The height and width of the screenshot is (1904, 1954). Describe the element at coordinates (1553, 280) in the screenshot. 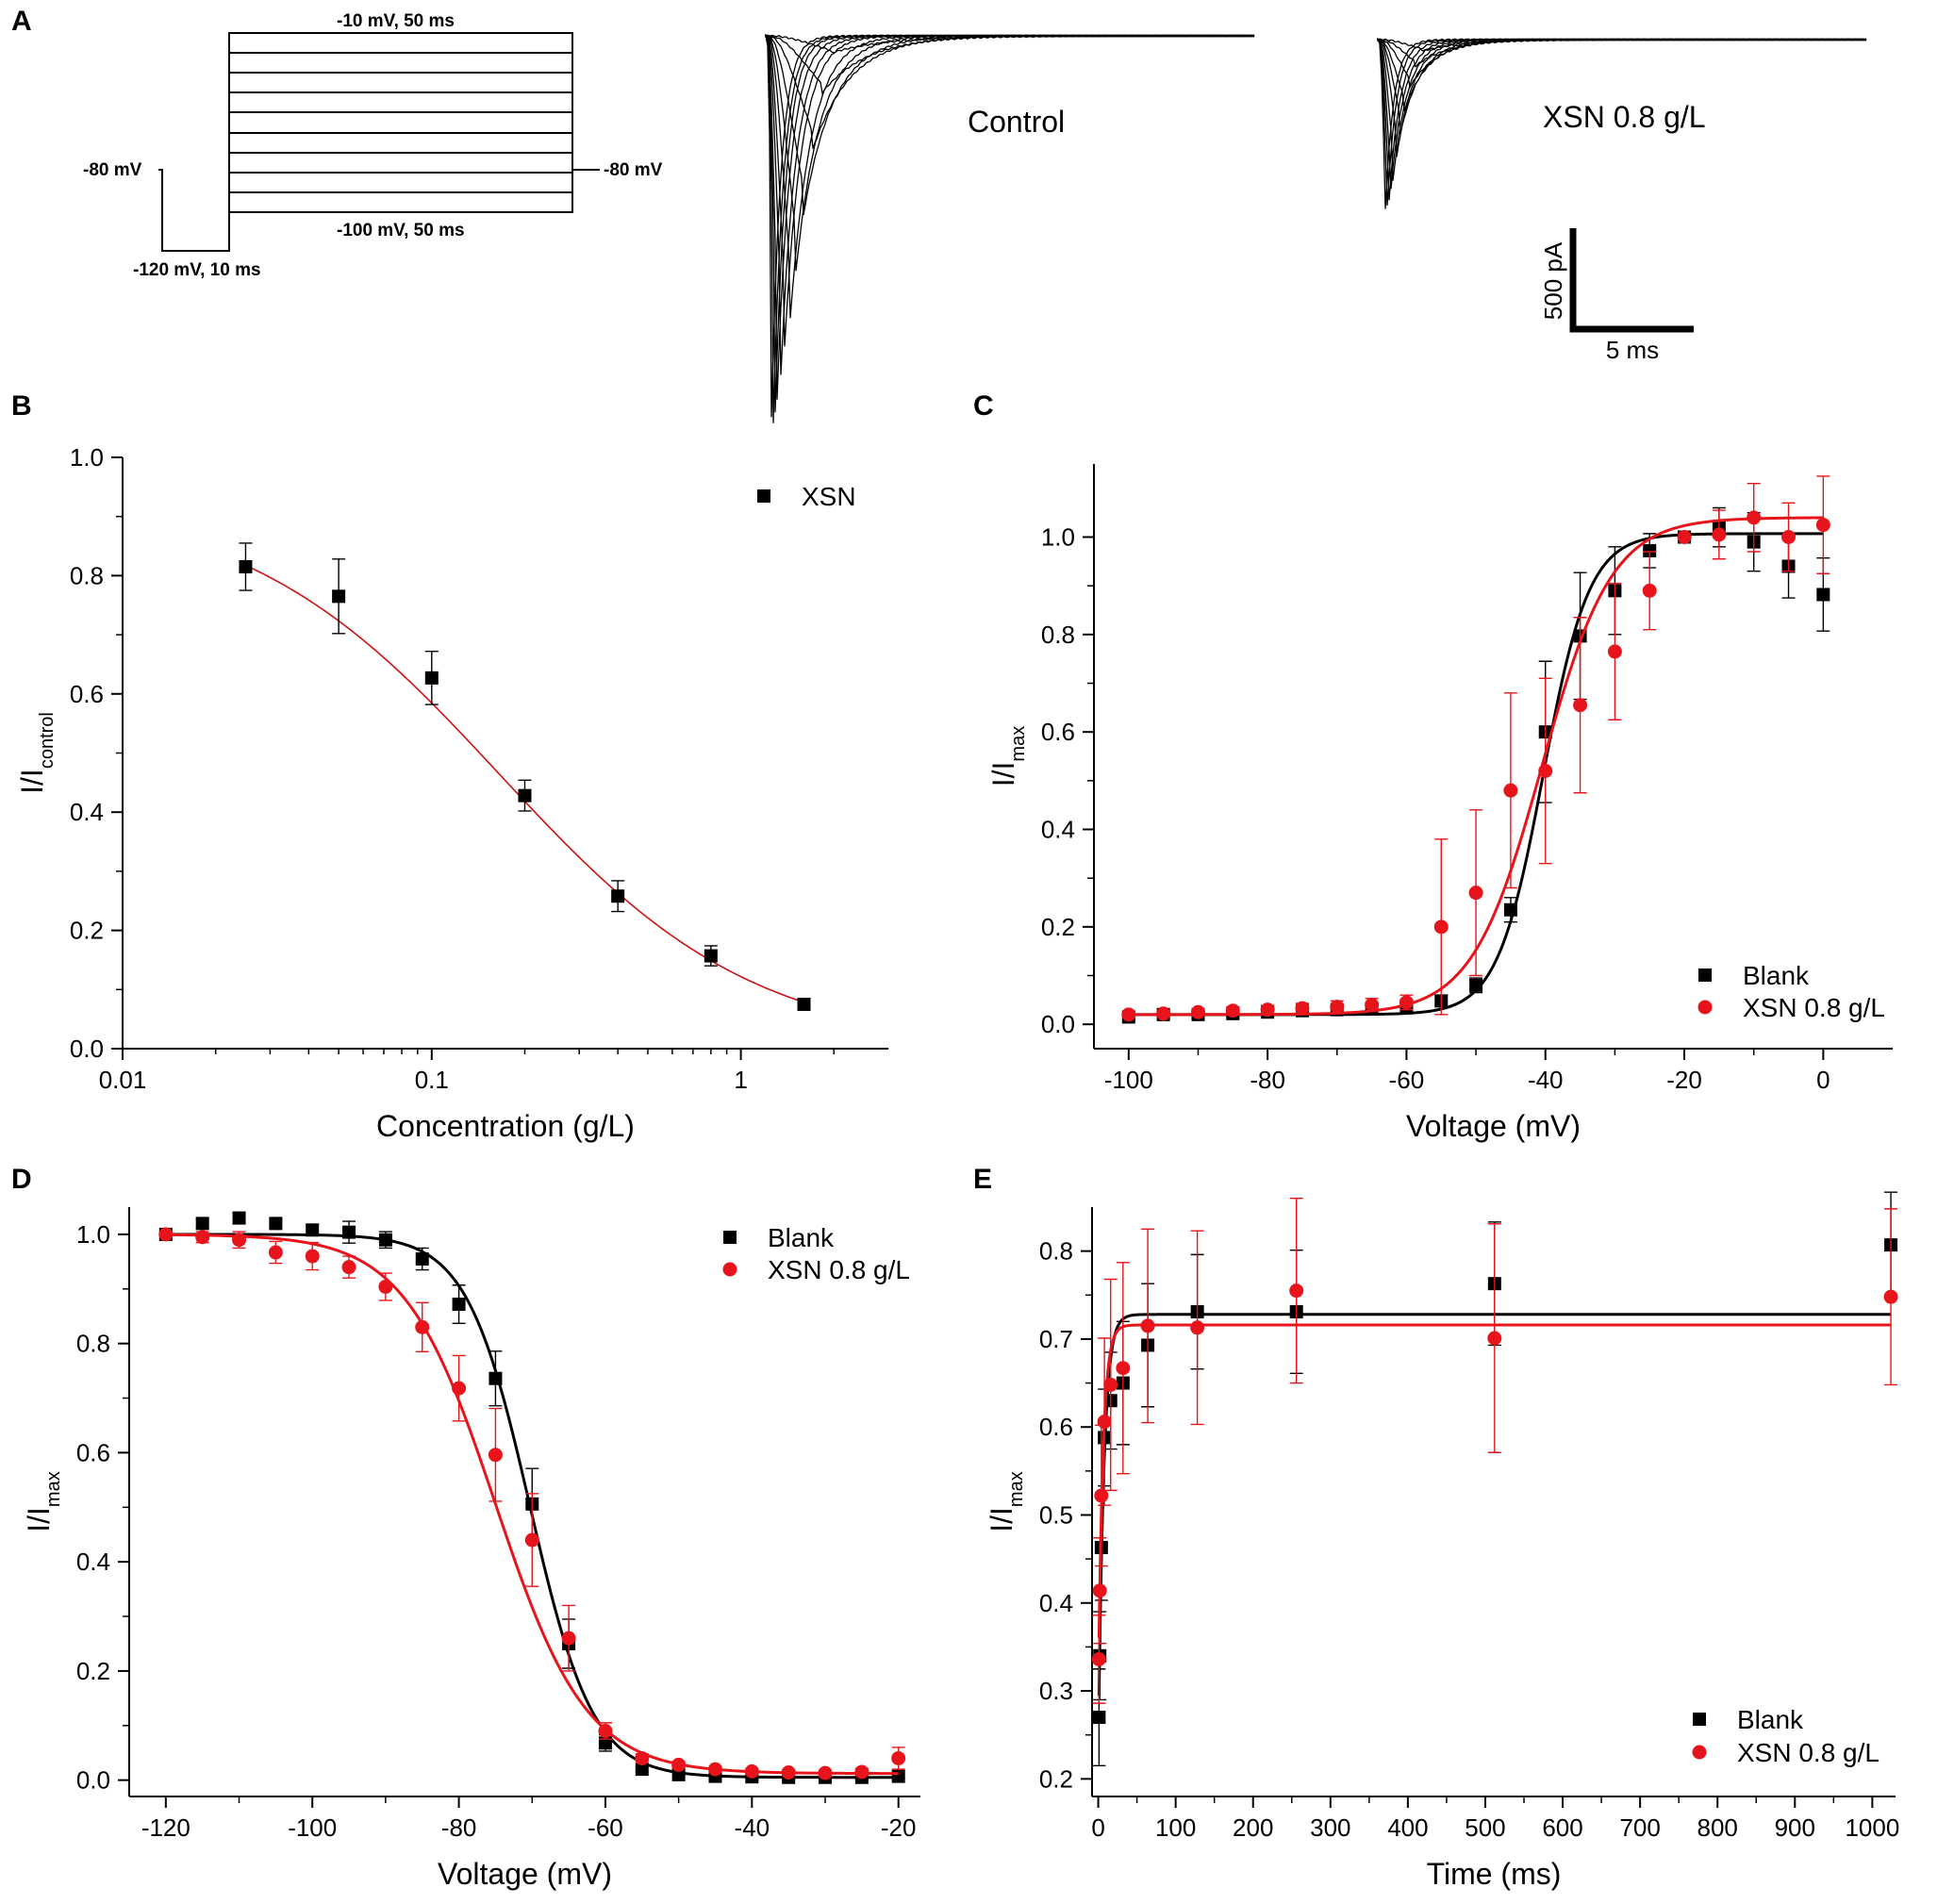

I see `scale-bar-current-label: 500 pA` at that location.